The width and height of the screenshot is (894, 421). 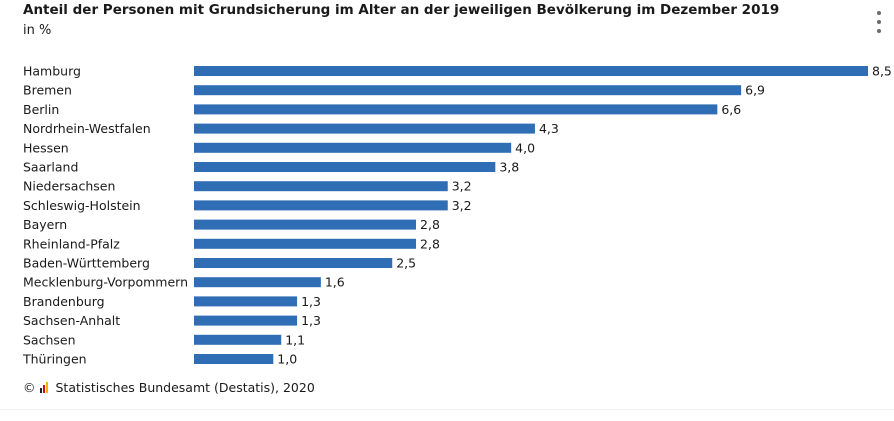 I want to click on value-label: 3,8, so click(x=509, y=167).